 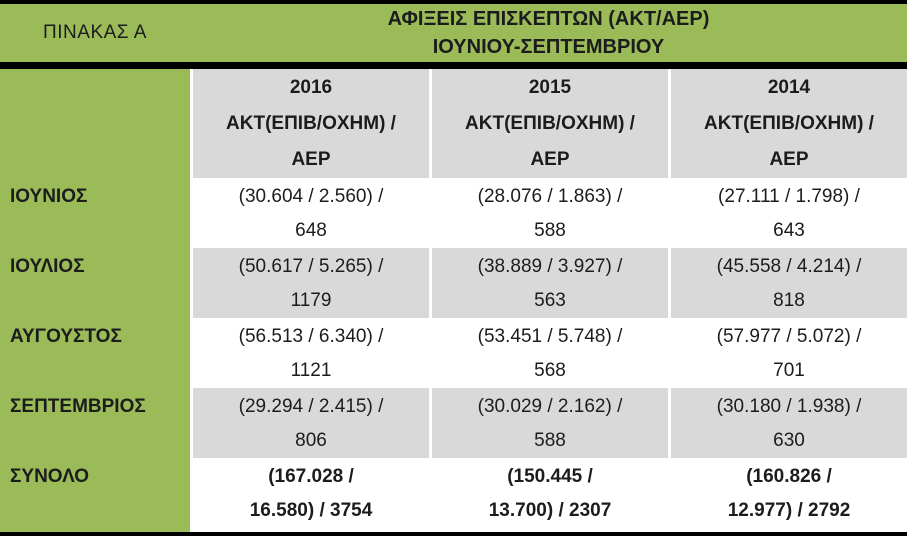 What do you see at coordinates (95, 213) in the screenshot?
I see `row-label: ΙΟΥΝΙΟΣ` at bounding box center [95, 213].